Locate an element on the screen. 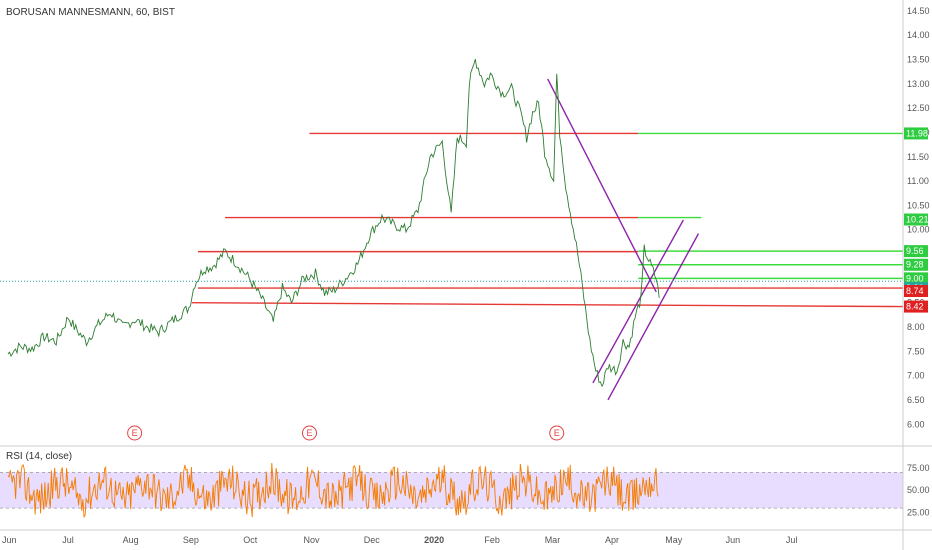 Image resolution: width=932 pixels, height=550 pixels. price-badge-label: 8.42 is located at coordinates (915, 307).